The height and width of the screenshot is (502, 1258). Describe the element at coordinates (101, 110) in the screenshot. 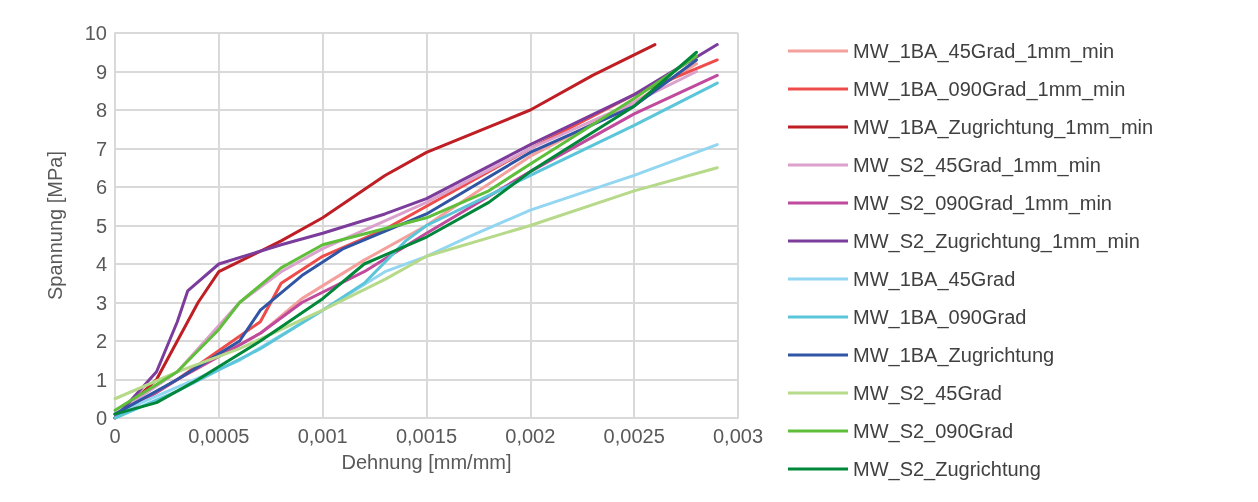

I see `y-tick-label: 8` at that location.